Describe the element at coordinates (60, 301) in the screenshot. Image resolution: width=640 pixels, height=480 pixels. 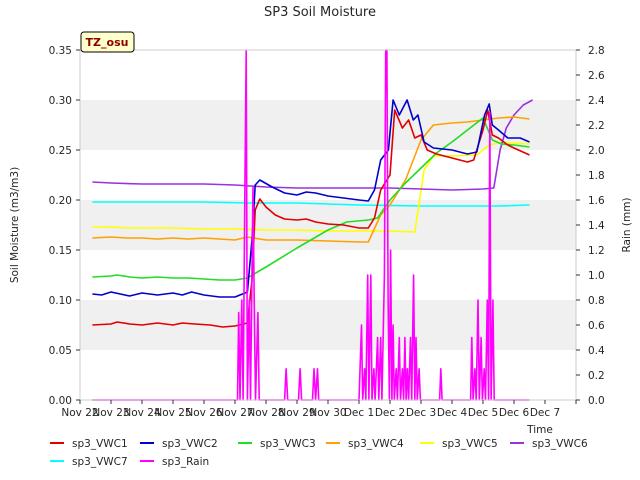
I see `y-tick-label: 0.10` at that location.